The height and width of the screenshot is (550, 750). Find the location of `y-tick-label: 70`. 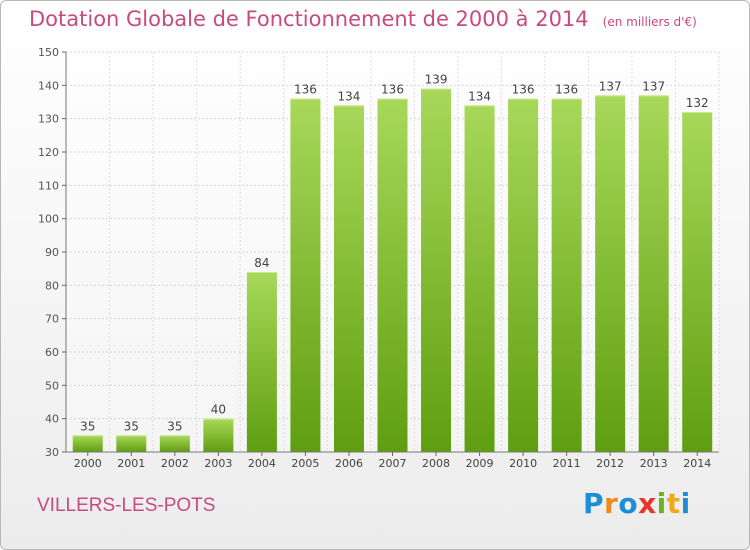

y-tick-label: 70 is located at coordinates (52, 319).